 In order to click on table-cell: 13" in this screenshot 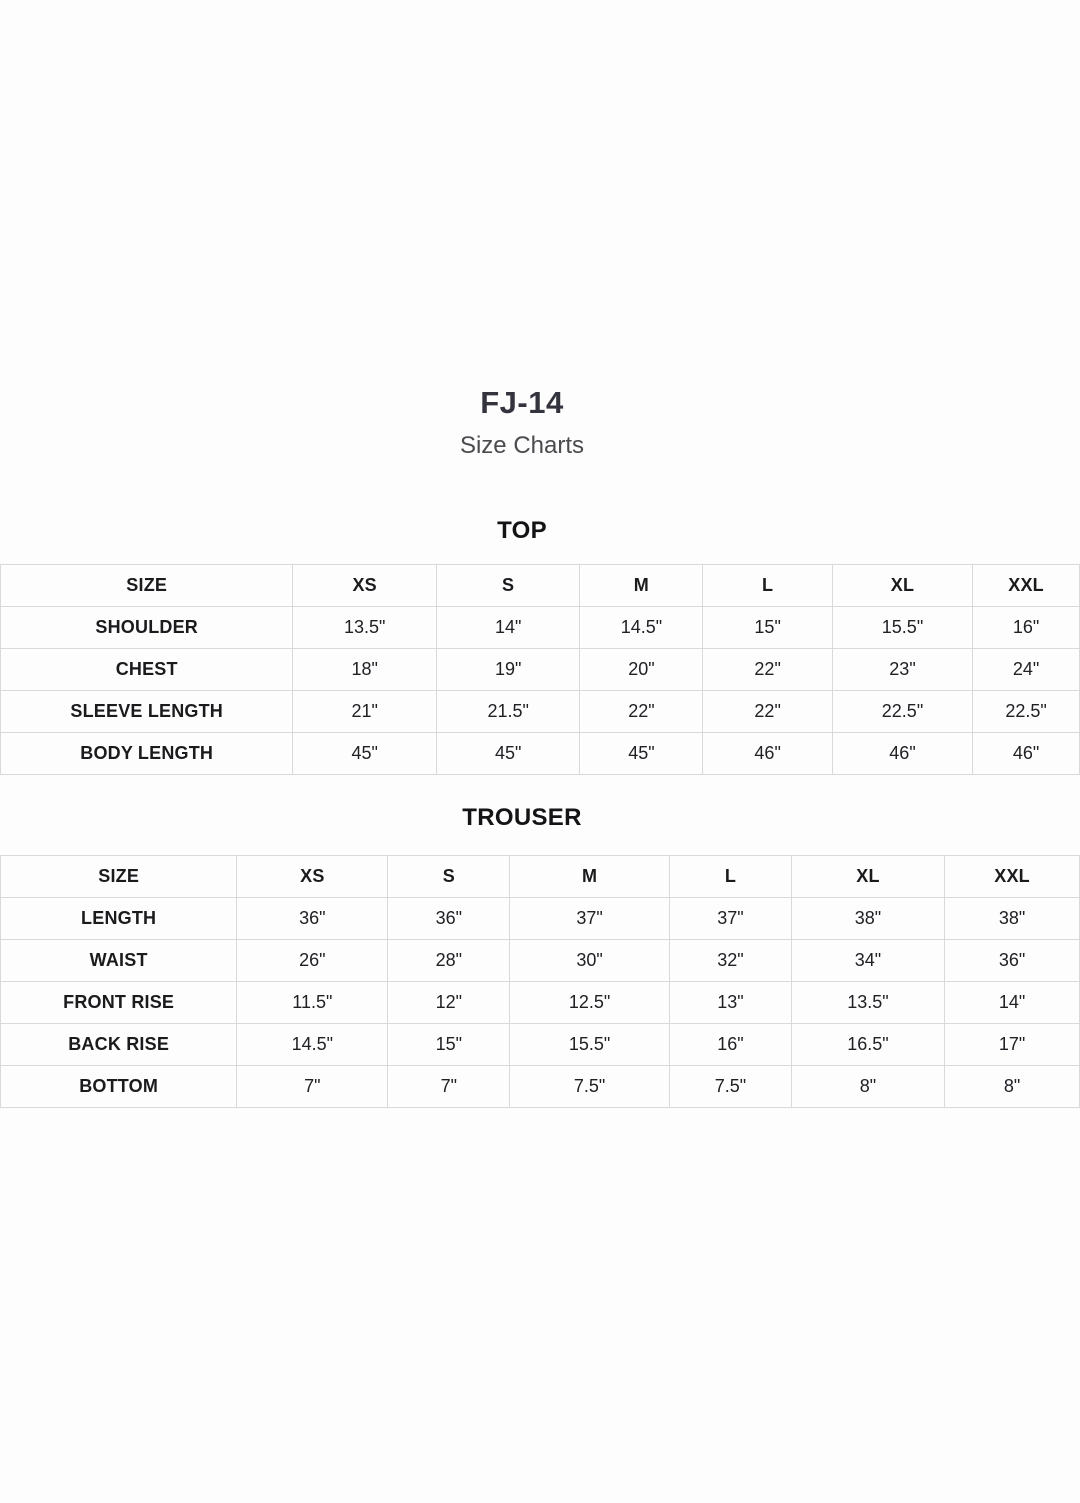, I will do `click(730, 1002)`.